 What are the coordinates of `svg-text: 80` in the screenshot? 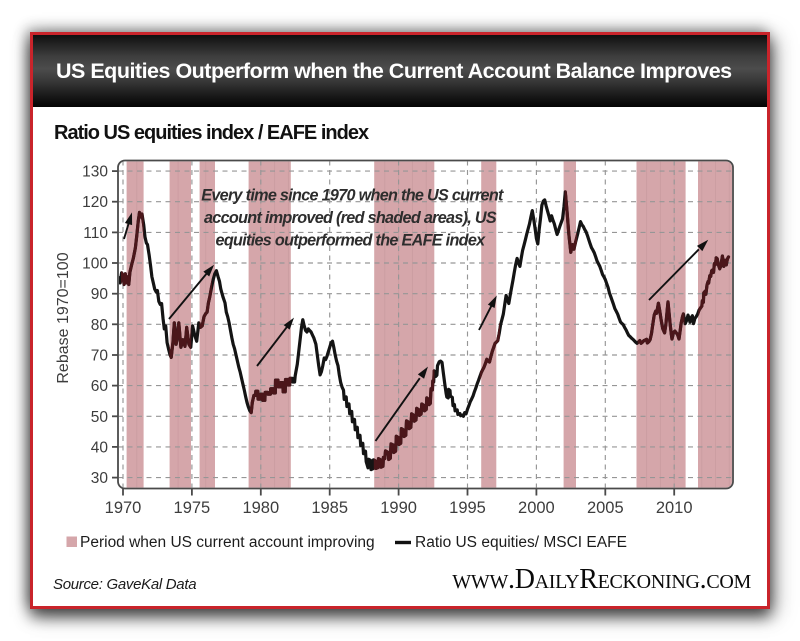 It's located at (100, 325).